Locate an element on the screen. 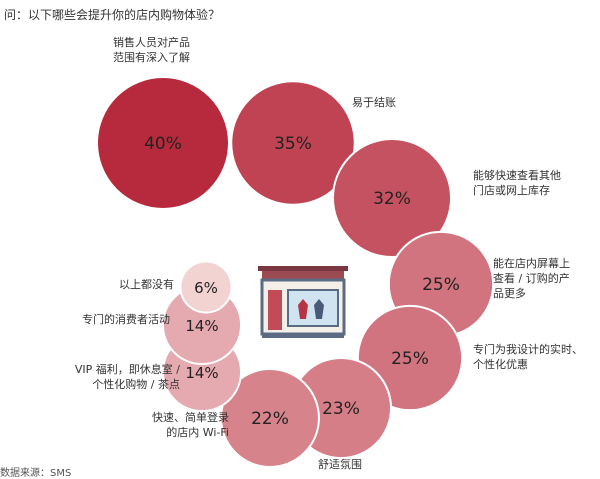 The width and height of the screenshot is (600, 479). bubble-value-6: 23% is located at coordinates (341, 409).